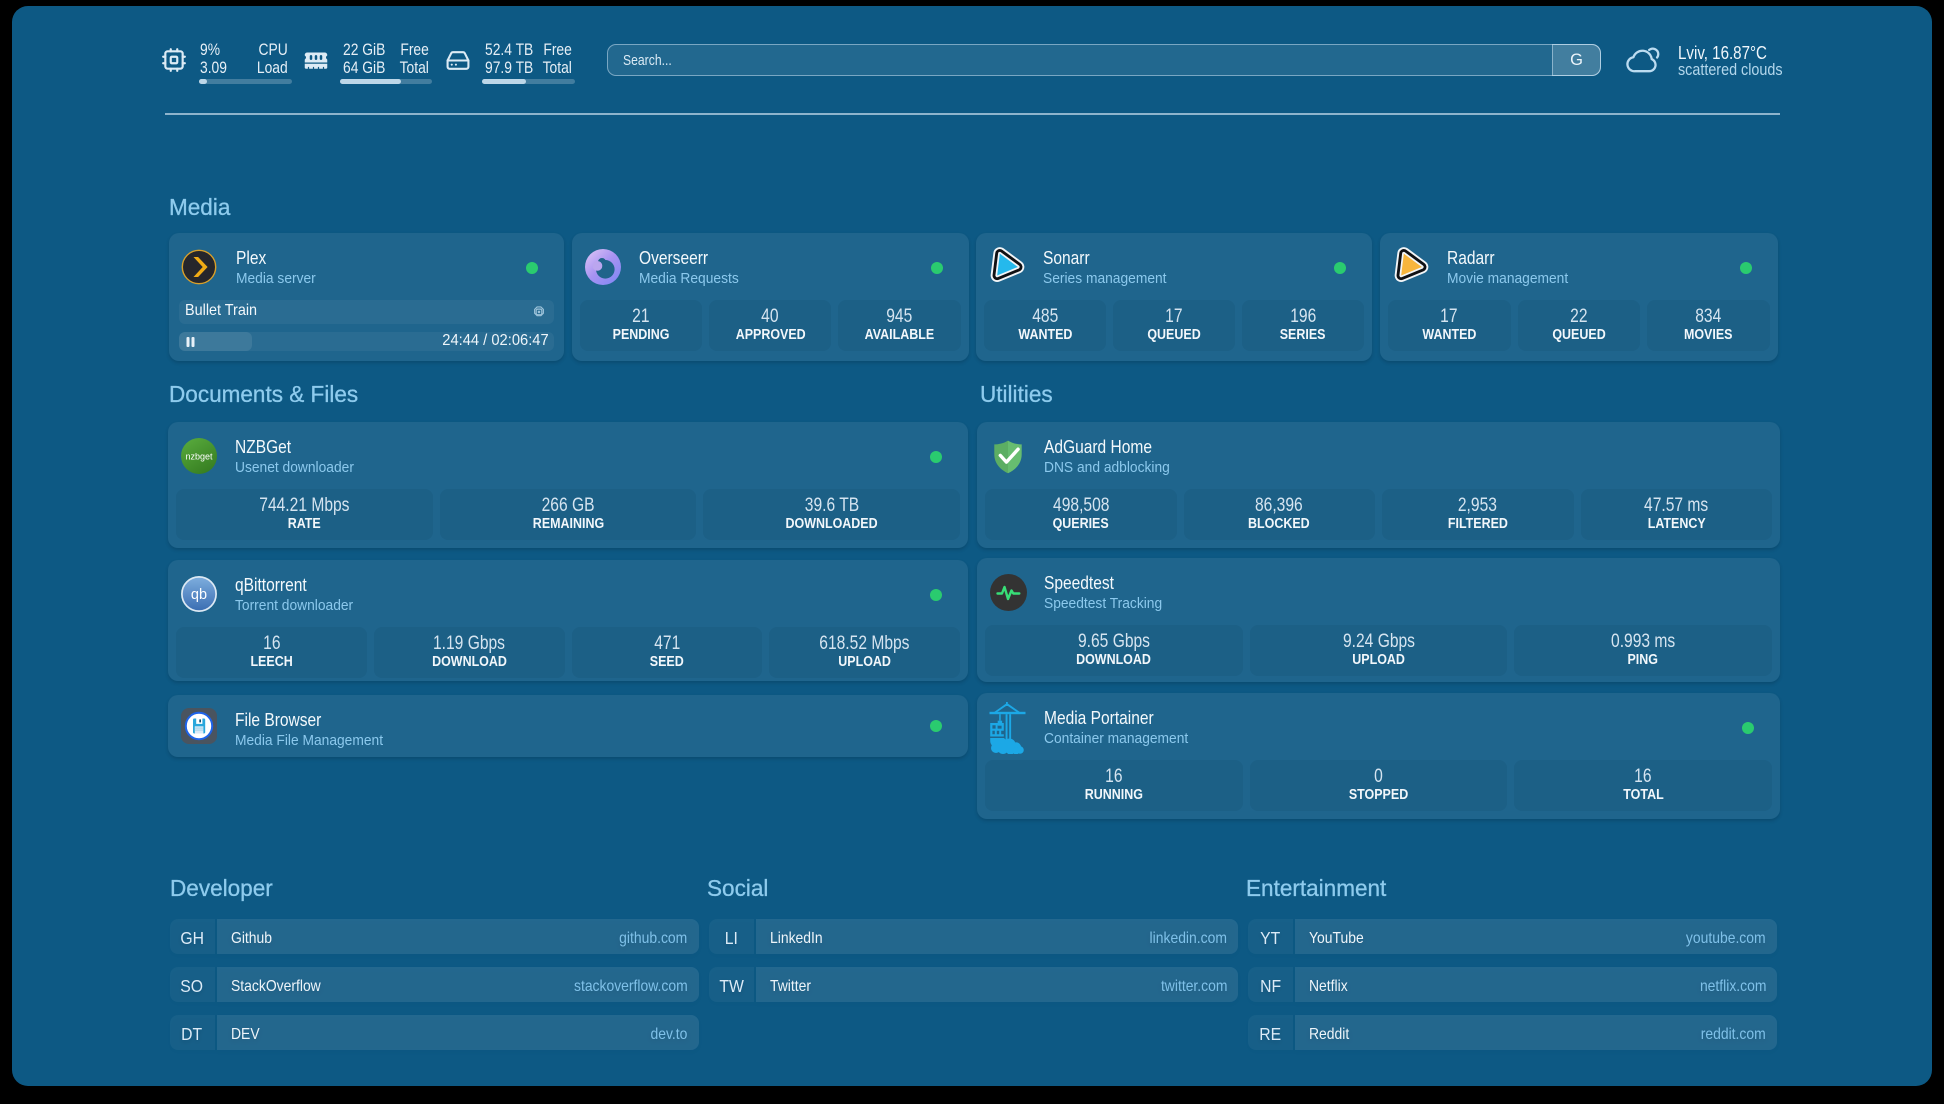 The image size is (1944, 1104). I want to click on svg-text: qb, so click(199, 595).